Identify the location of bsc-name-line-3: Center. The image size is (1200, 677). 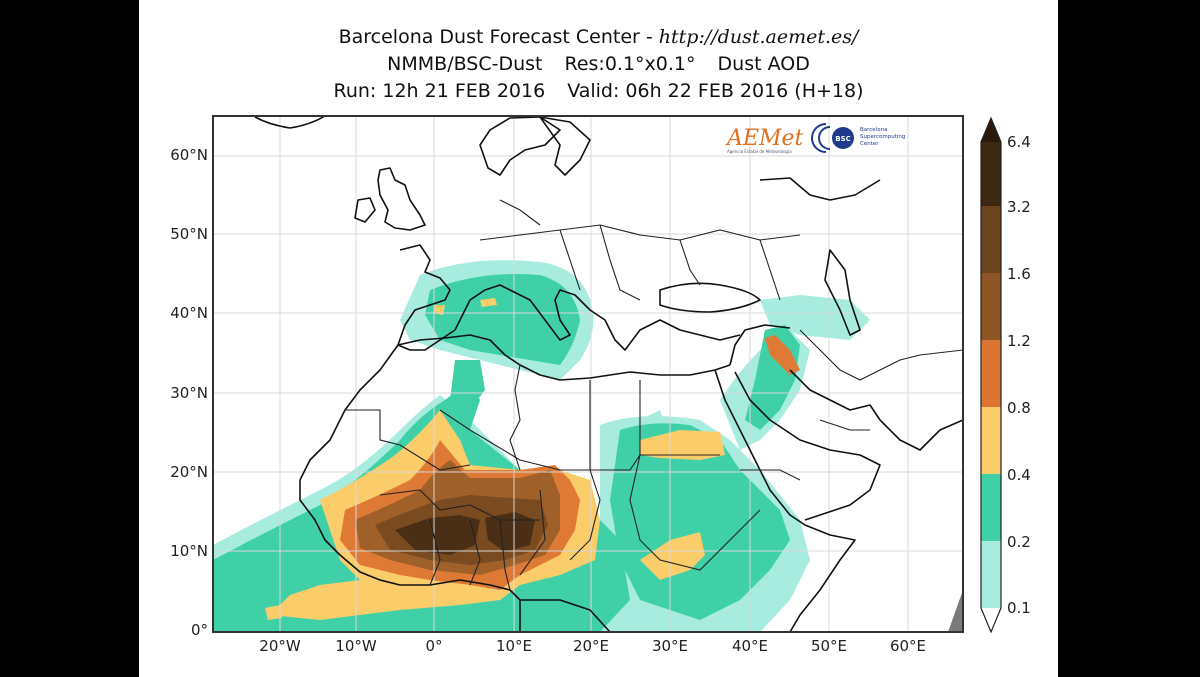
(869, 144).